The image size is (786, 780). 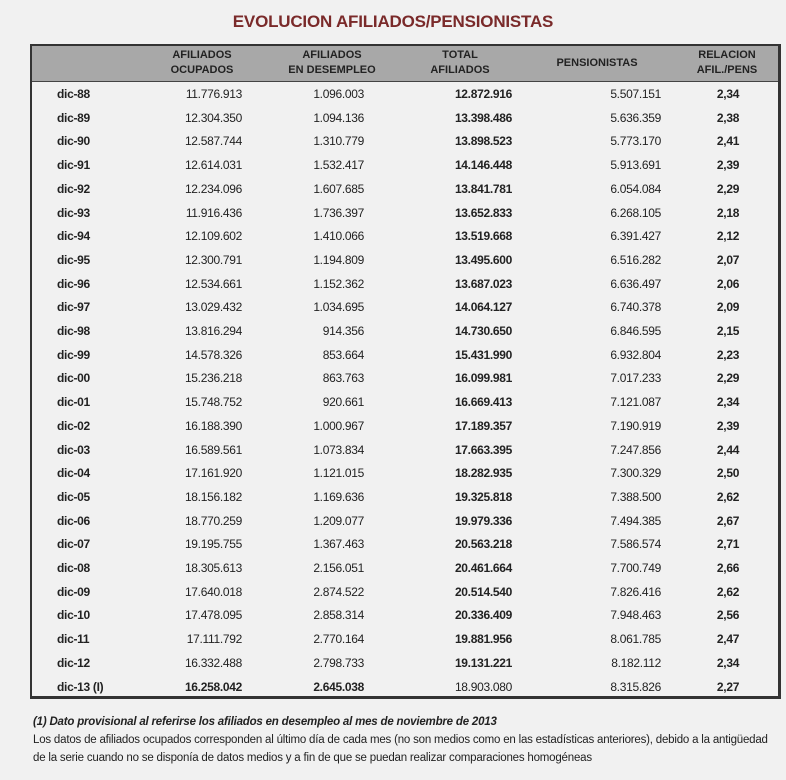 I want to click on afiliados-ocupados-cell: 18.305.613, so click(x=213, y=568).